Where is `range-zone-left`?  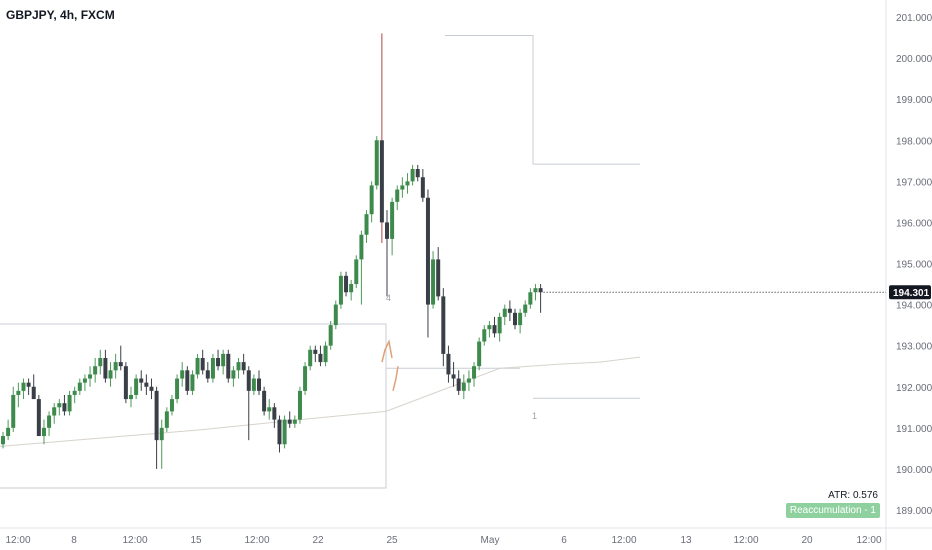 range-zone-left is located at coordinates (193, 406).